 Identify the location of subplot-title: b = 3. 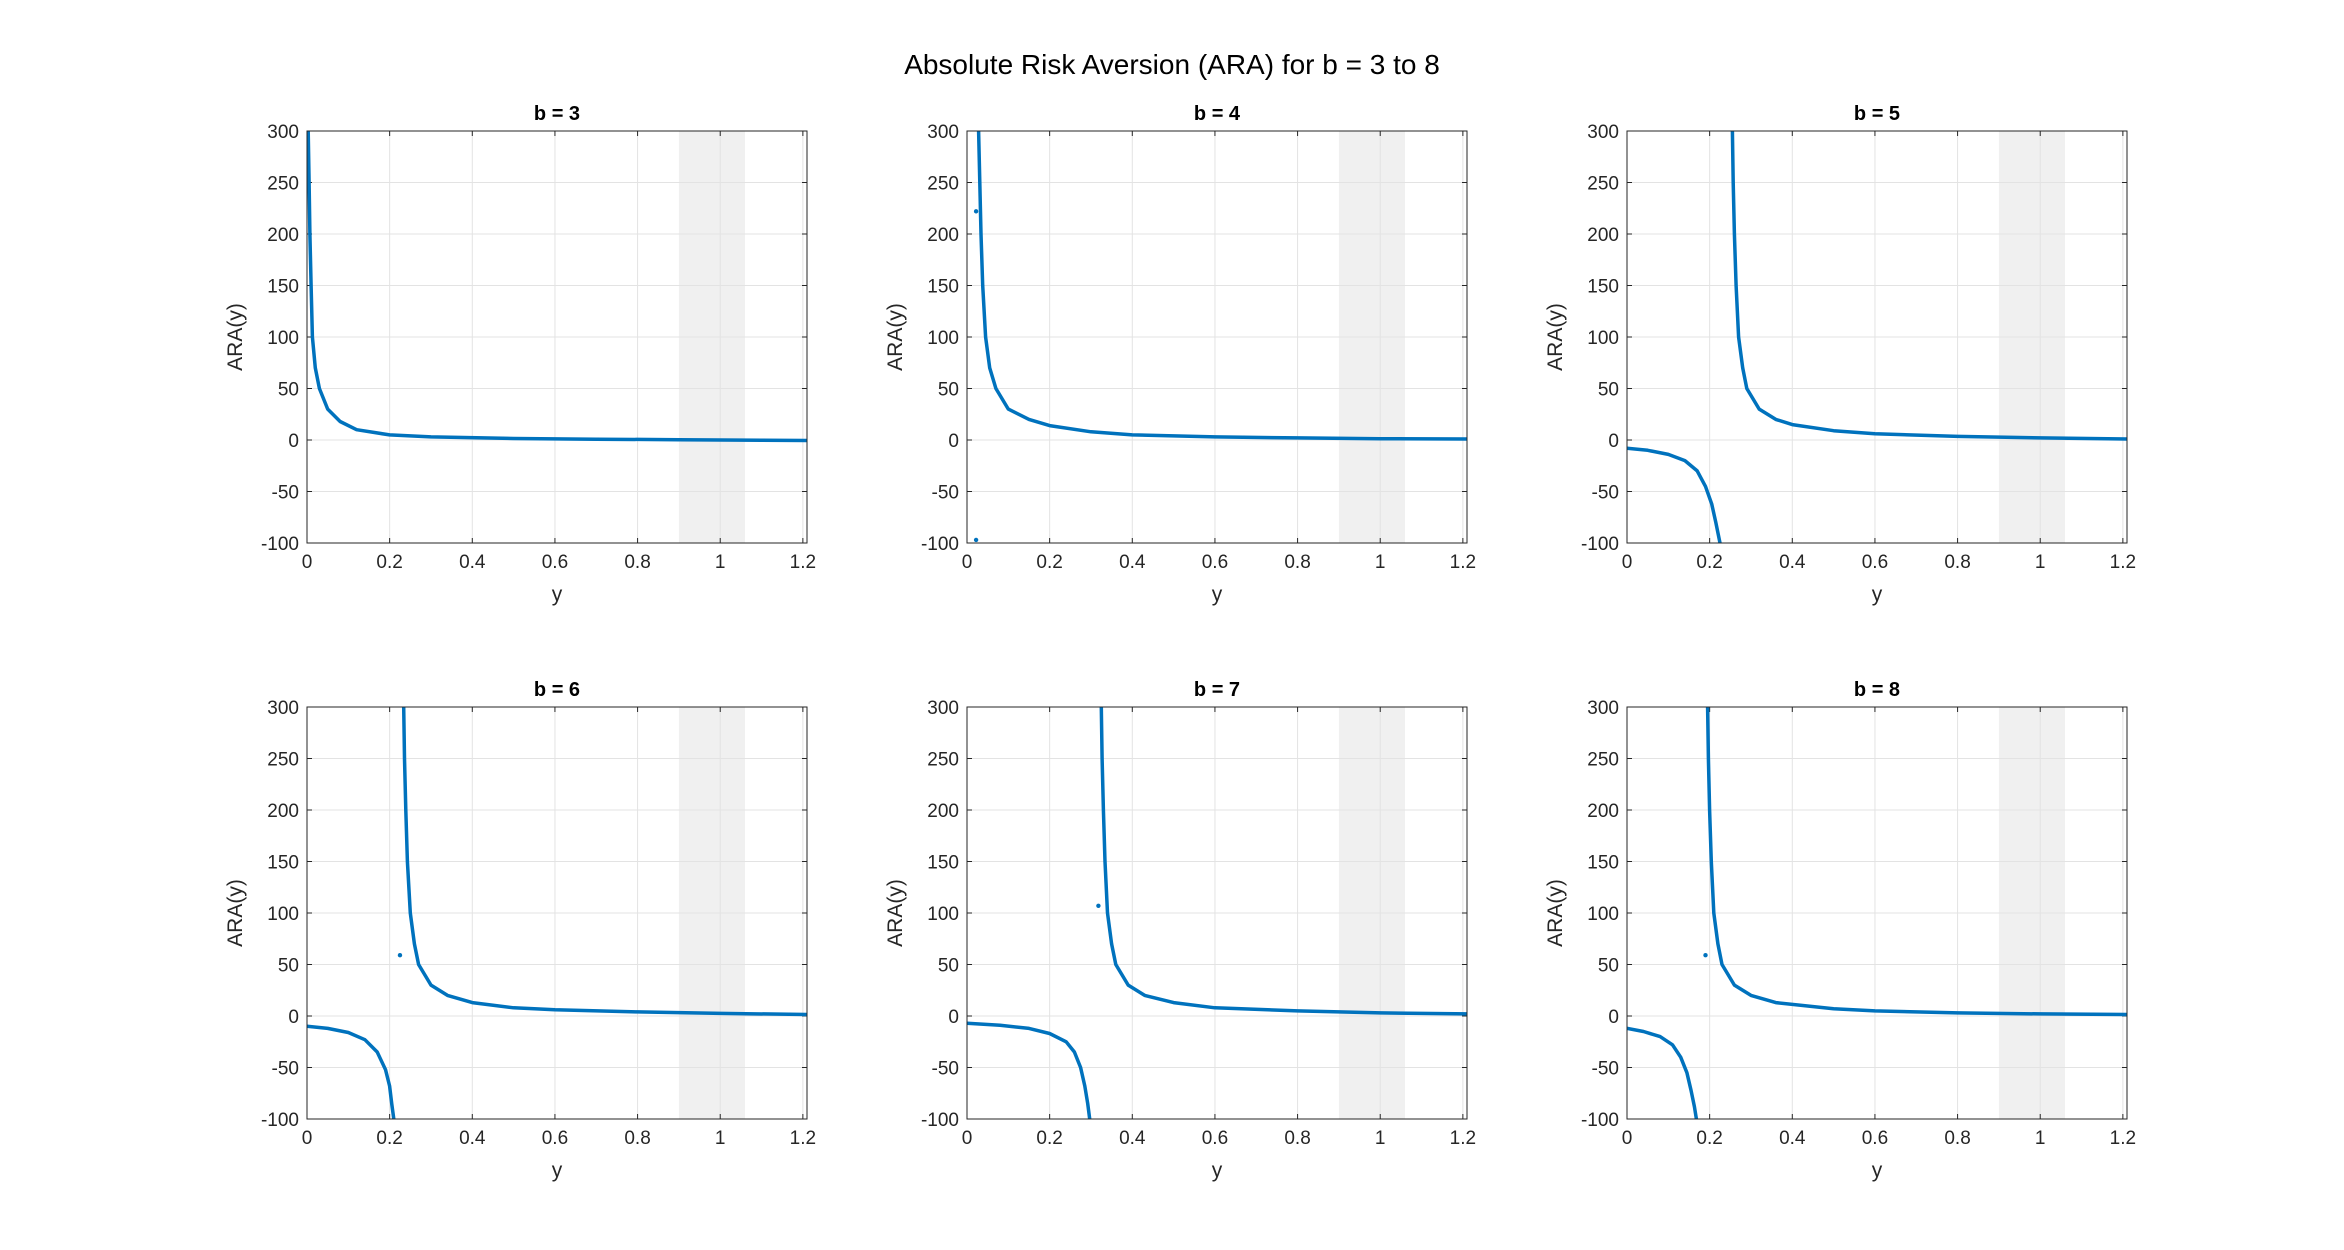
(557, 114).